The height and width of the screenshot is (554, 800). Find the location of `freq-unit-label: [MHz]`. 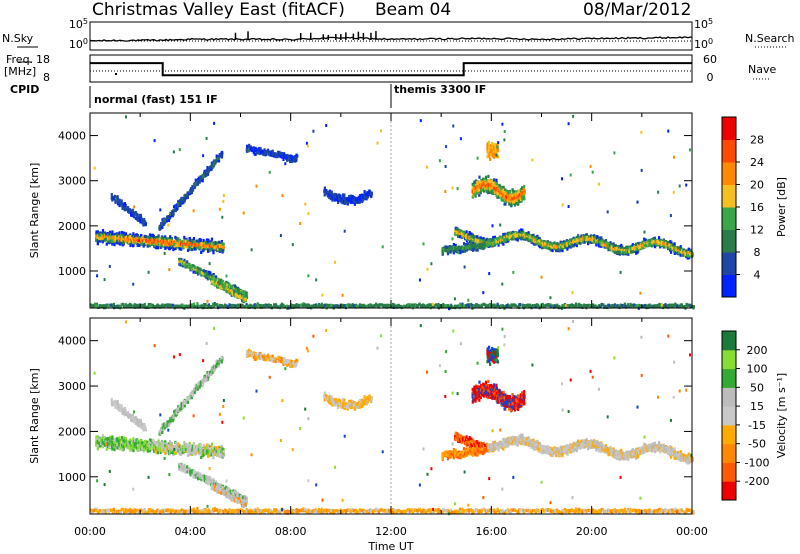

freq-unit-label: [MHz] is located at coordinates (20, 71).